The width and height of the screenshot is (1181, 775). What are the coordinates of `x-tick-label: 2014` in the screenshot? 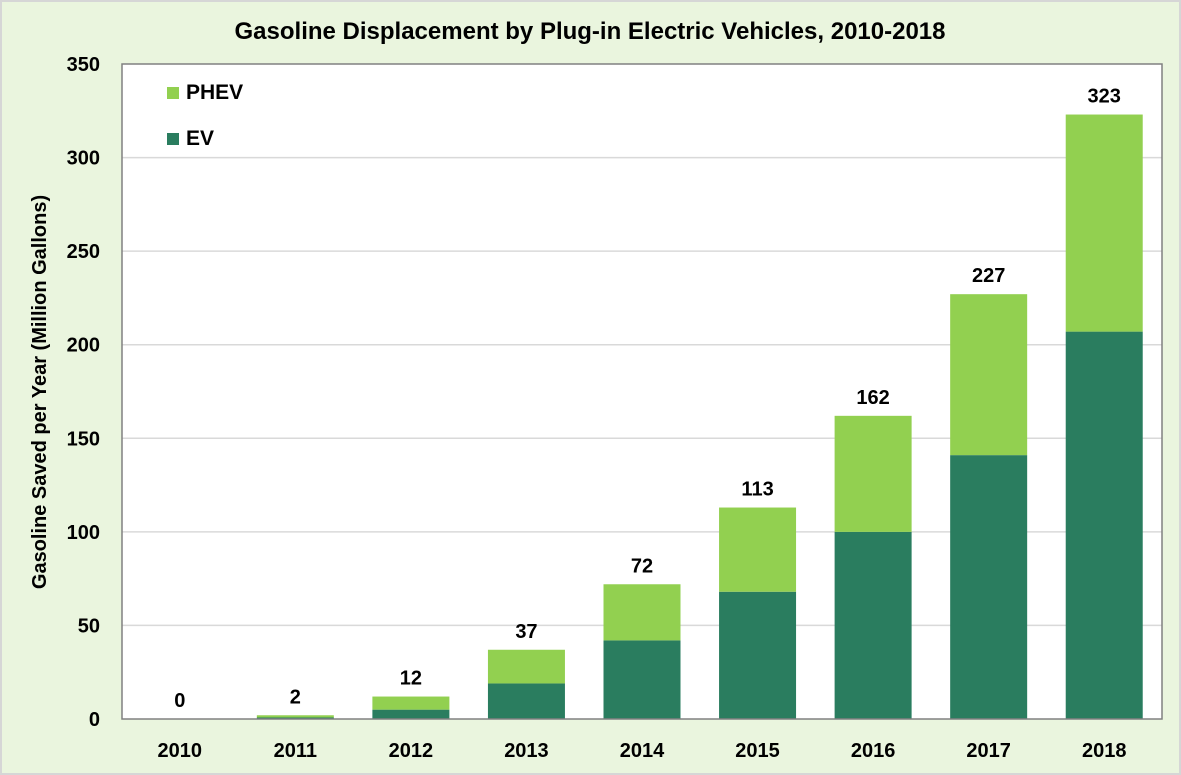 It's located at (642, 751).